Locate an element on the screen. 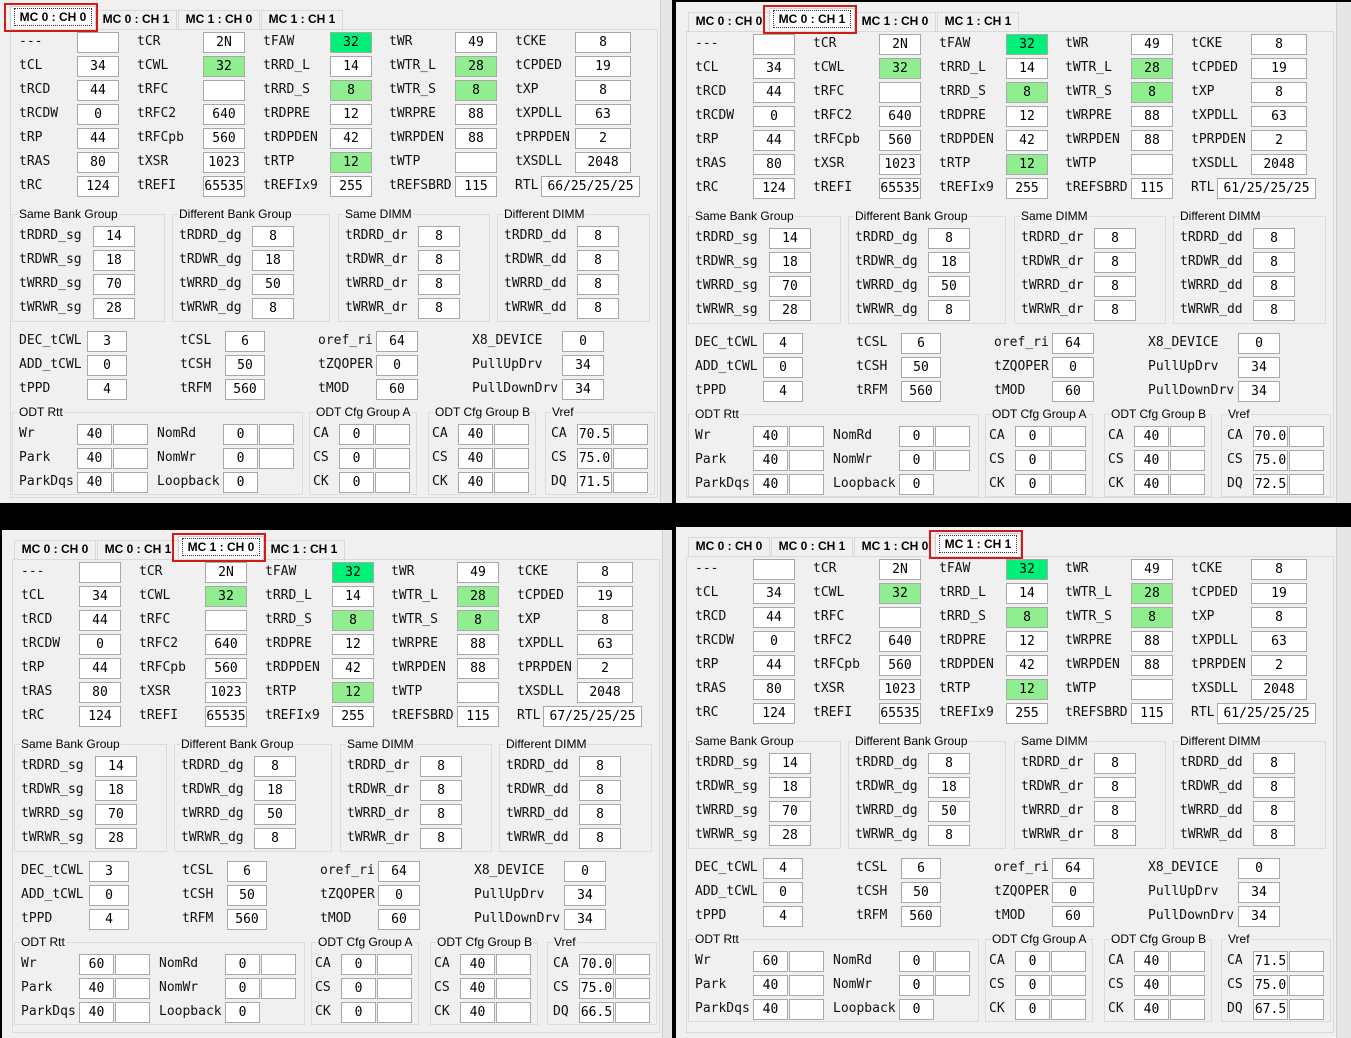  field-trfcpb: 560 is located at coordinates (224, 138).